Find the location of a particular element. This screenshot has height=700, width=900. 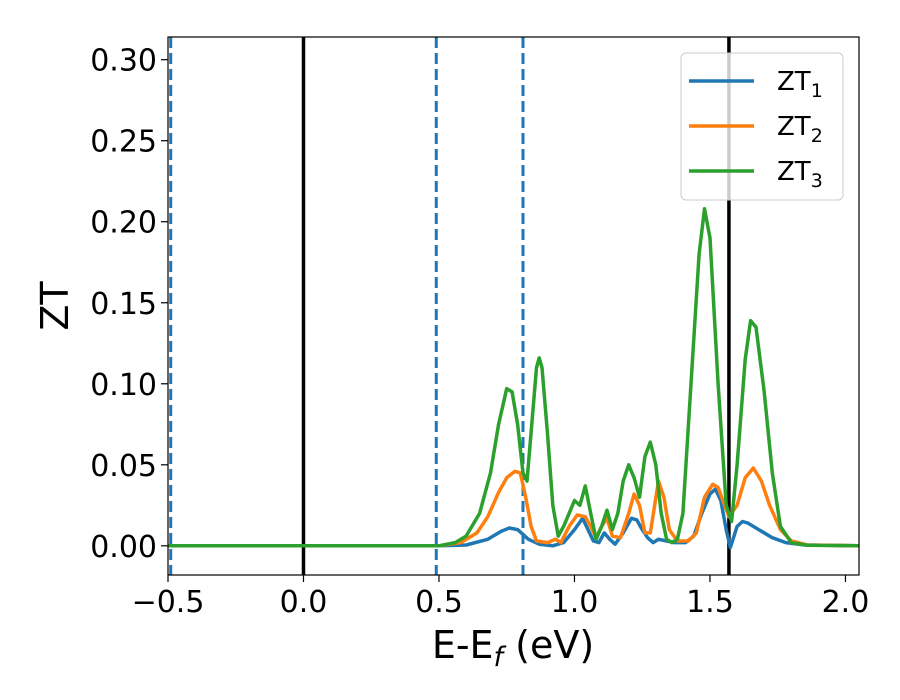

y-tick-label: 0.20 is located at coordinates (123, 223).